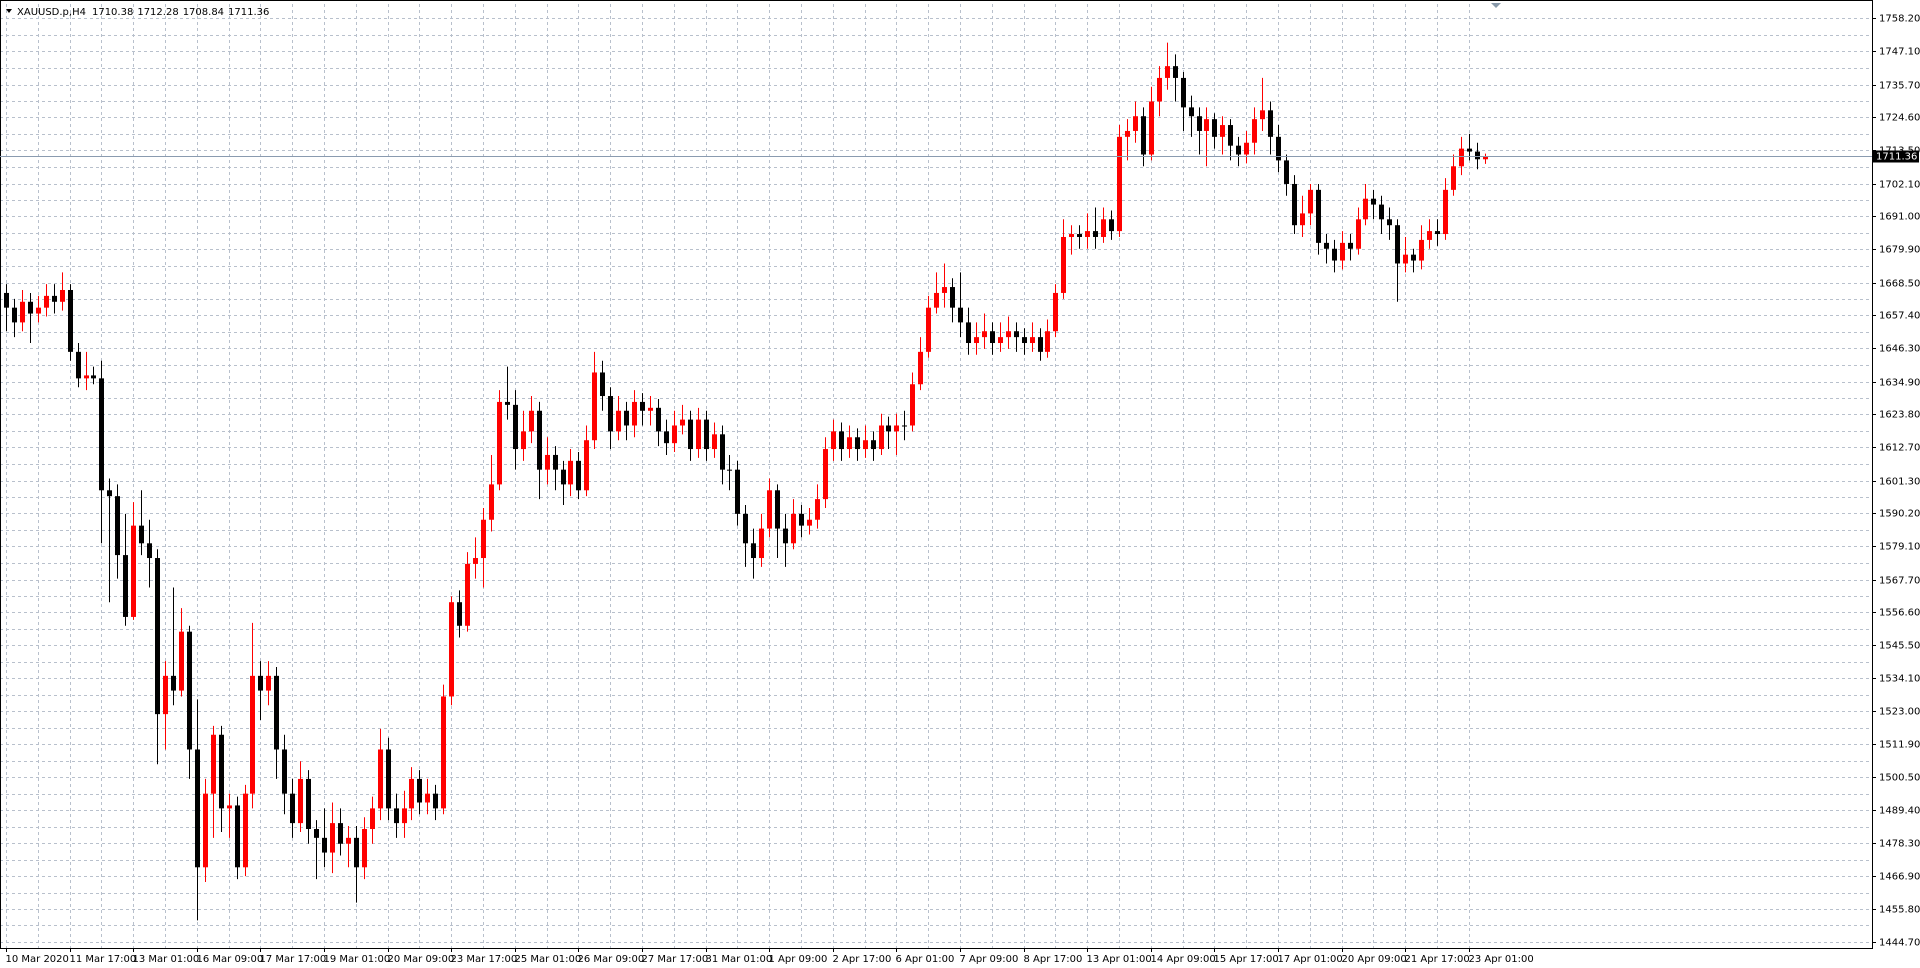 Image resolution: width=1920 pixels, height=968 pixels. What do you see at coordinates (1119, 959) in the screenshot?
I see `x-tick-label: 13 Apr 01:00` at bounding box center [1119, 959].